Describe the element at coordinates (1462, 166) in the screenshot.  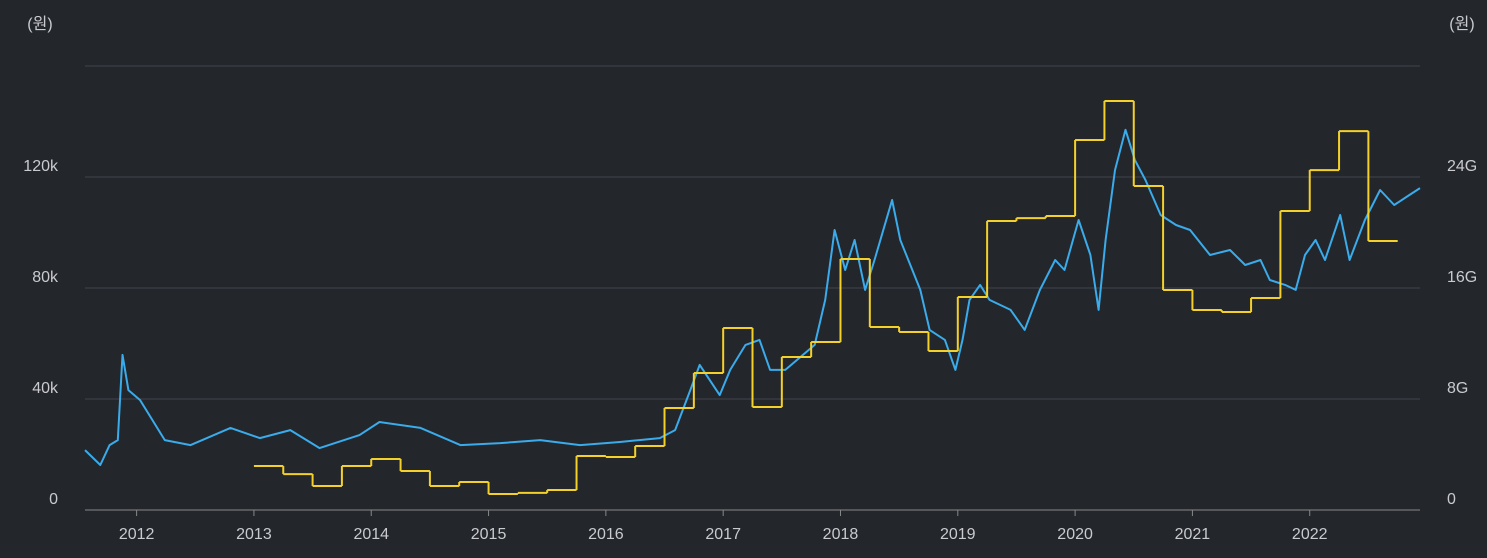
I see `y2-tick-label: 24G` at that location.